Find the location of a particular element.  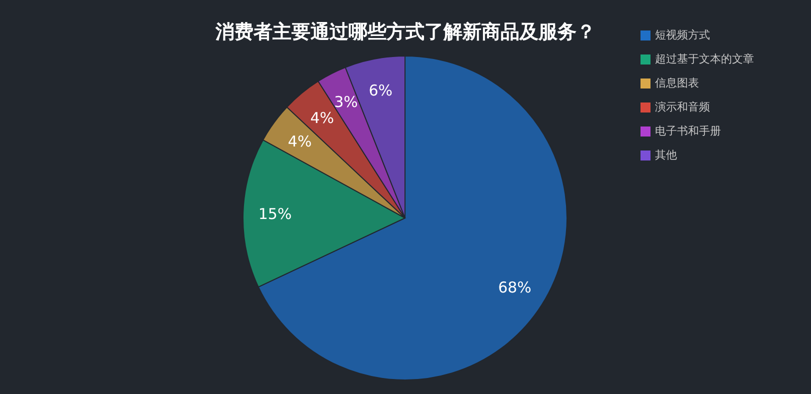

data-label: 15% is located at coordinates (275, 213).